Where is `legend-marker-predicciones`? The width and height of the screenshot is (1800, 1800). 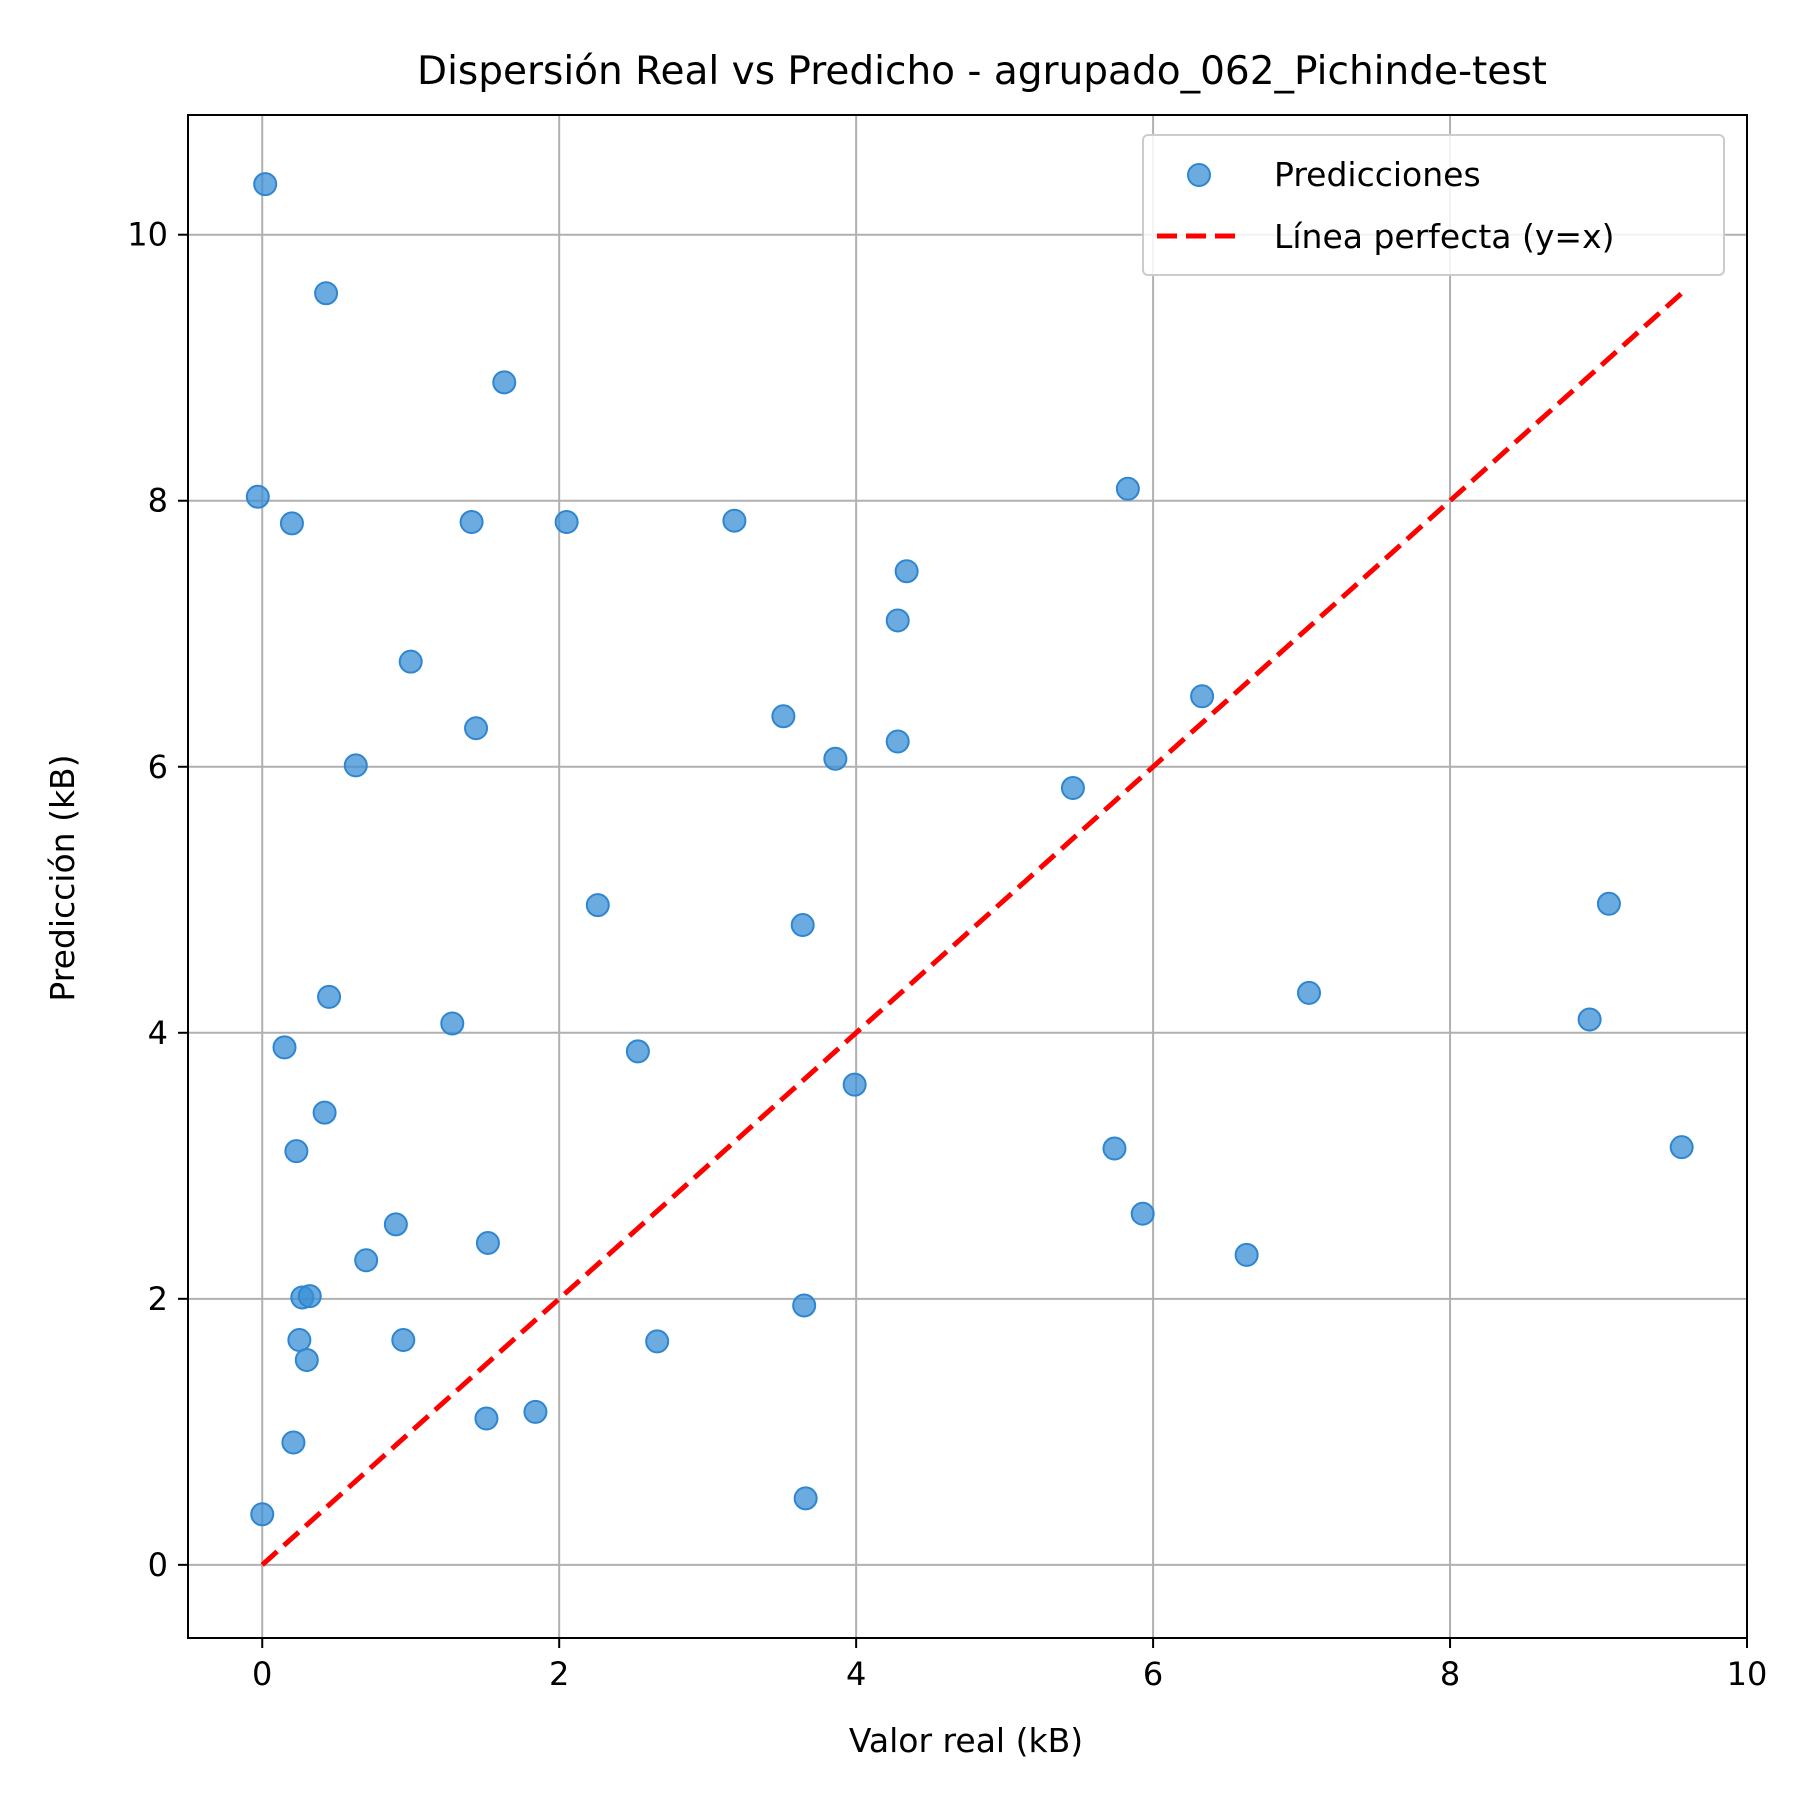
legend-marker-predicciones is located at coordinates (1199, 175).